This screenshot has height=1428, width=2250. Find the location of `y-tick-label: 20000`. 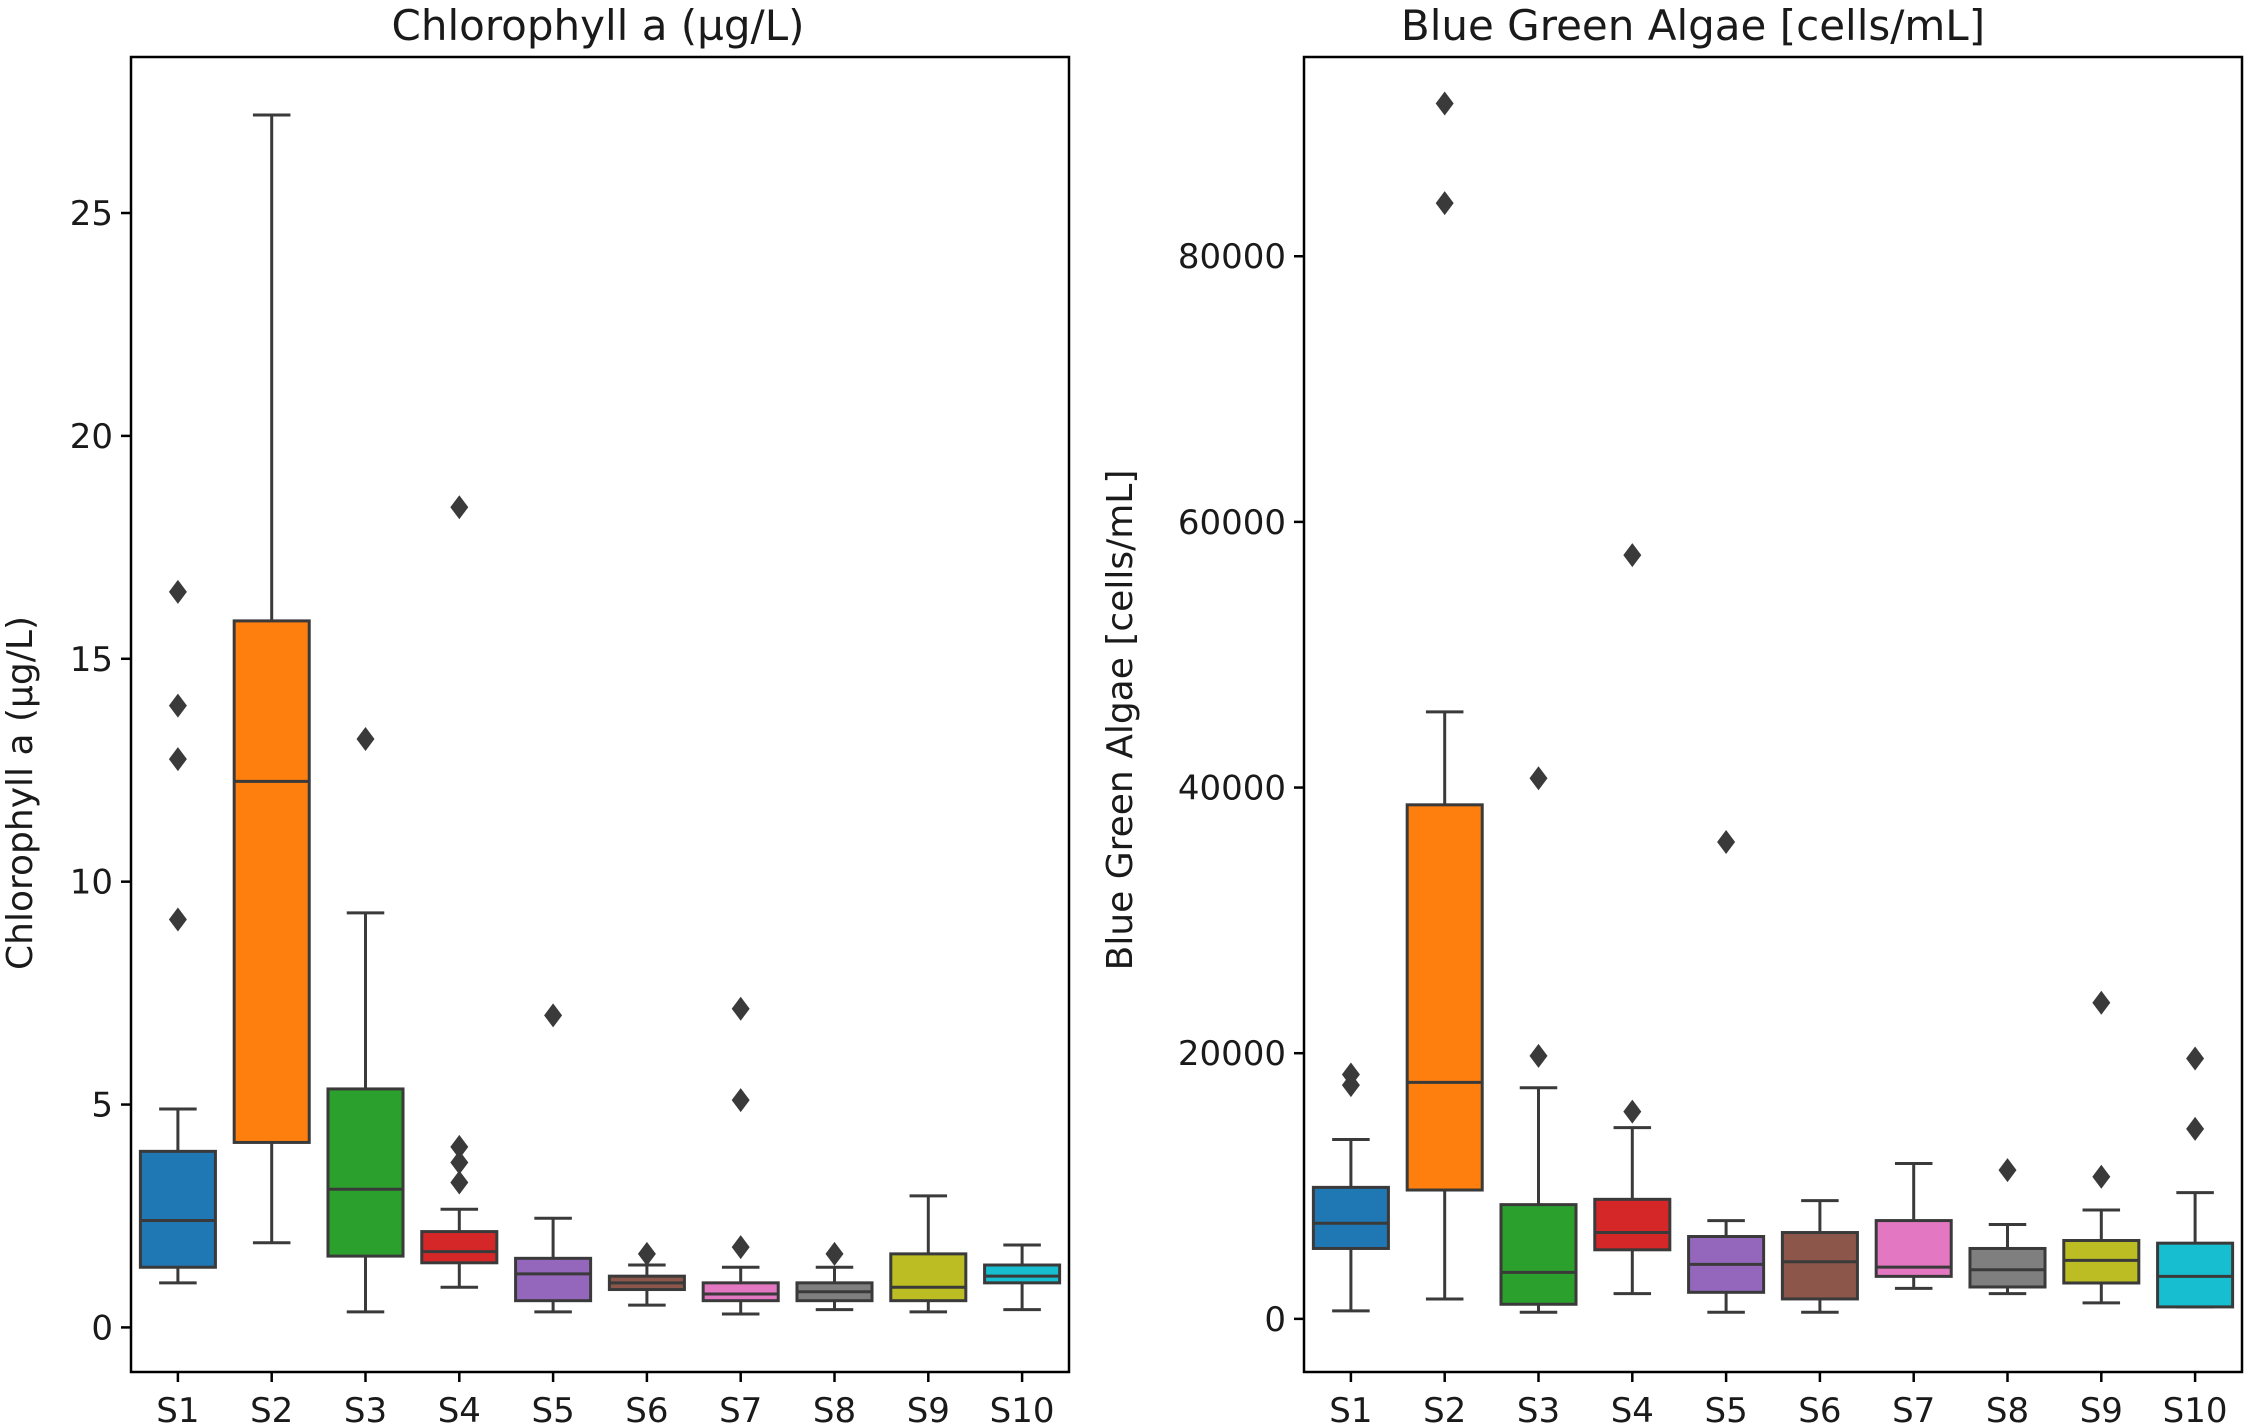

y-tick-label: 20000 is located at coordinates (1232, 1054).